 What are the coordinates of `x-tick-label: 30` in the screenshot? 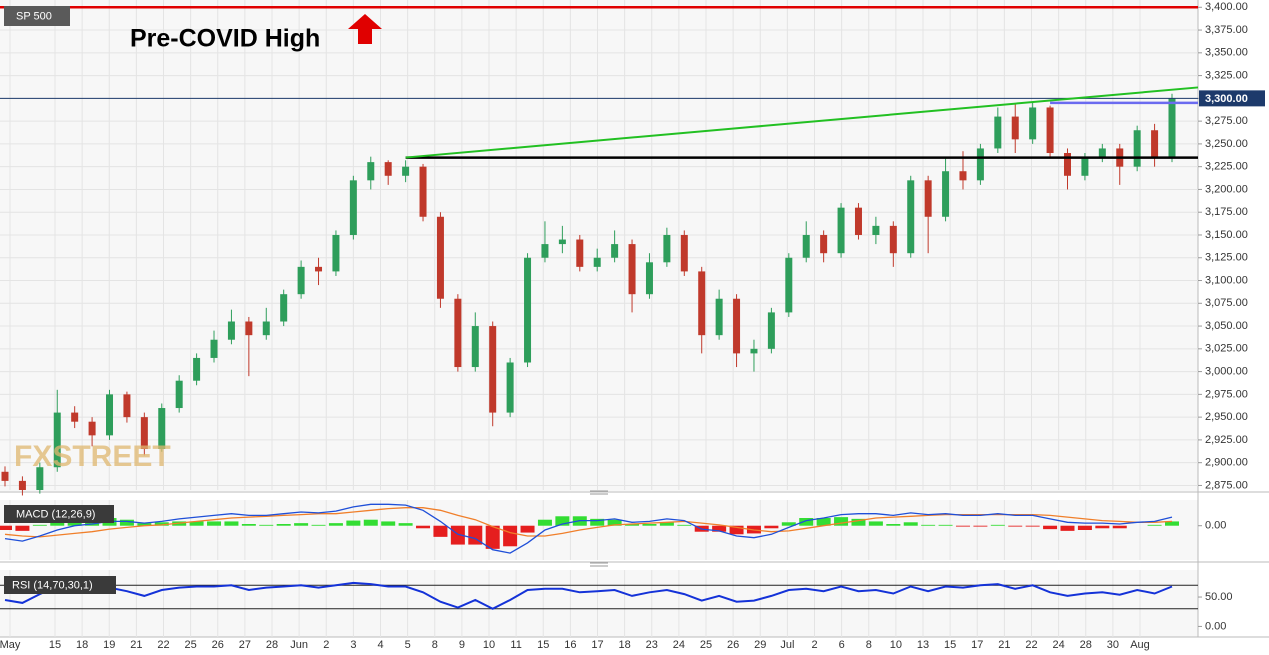 It's located at (1113, 645).